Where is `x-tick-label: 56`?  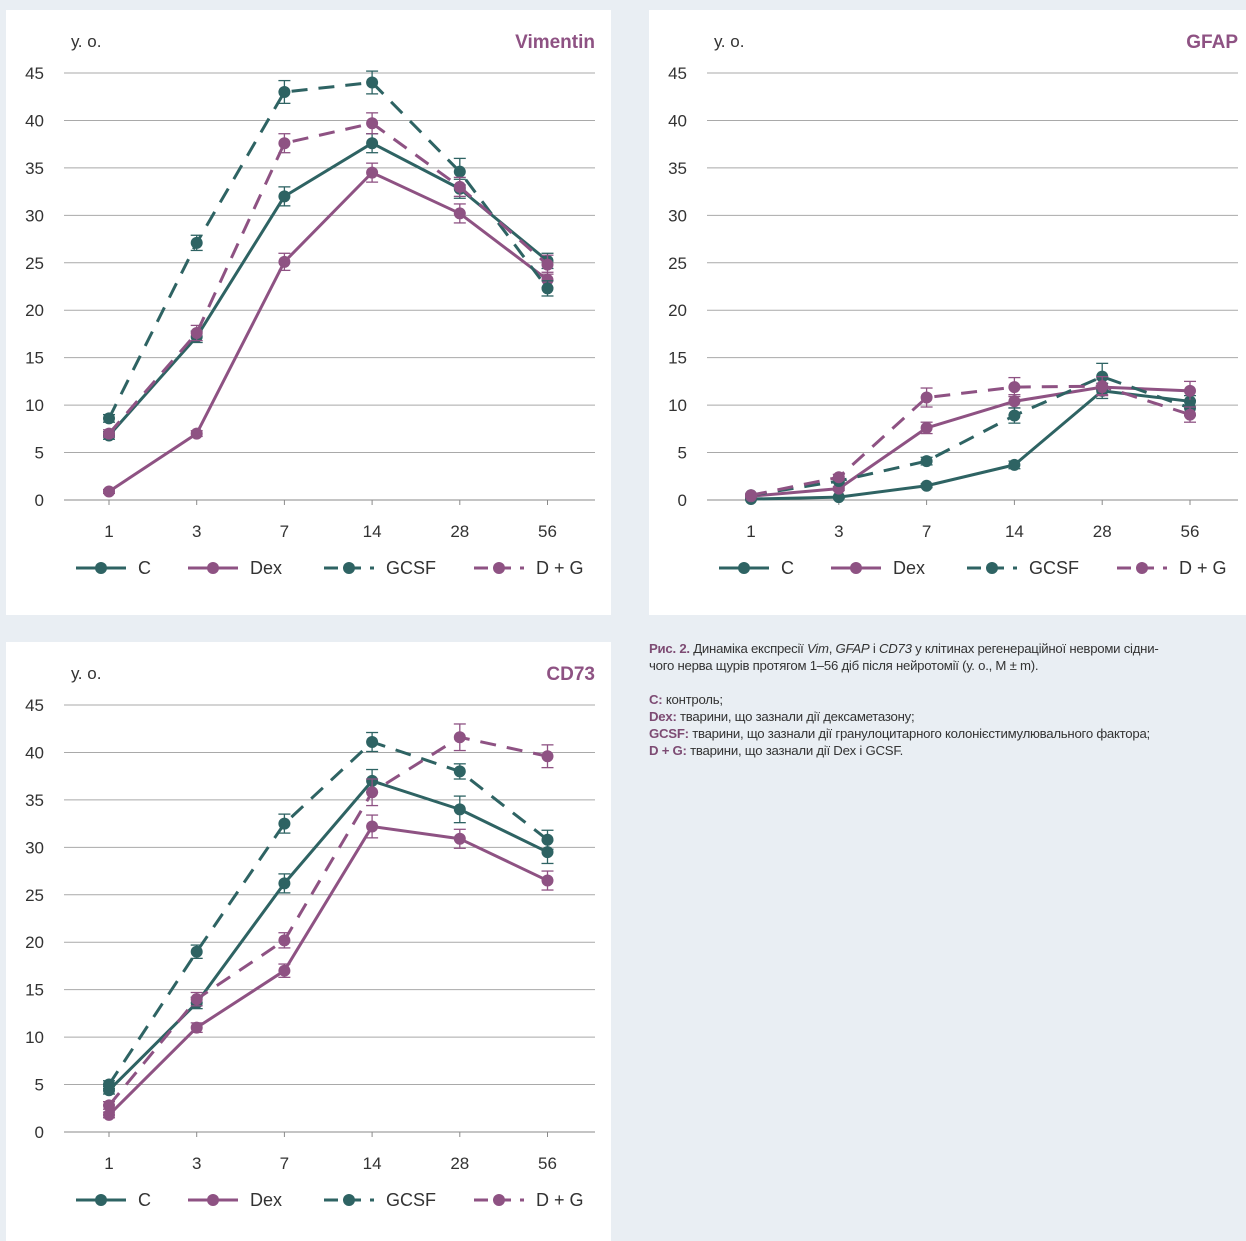
x-tick-label: 56 is located at coordinates (547, 1163).